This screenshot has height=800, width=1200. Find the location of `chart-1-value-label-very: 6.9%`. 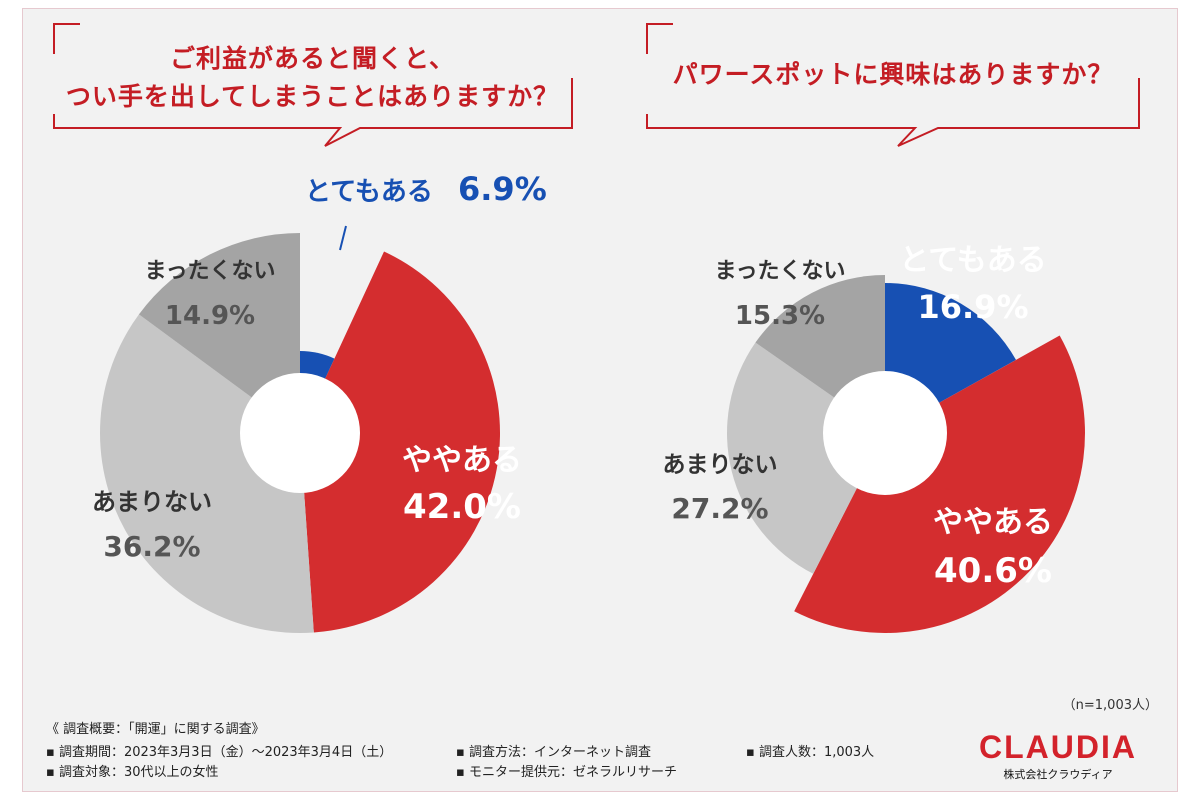

chart-1-value-label-very: 6.9% is located at coordinates (502, 189).